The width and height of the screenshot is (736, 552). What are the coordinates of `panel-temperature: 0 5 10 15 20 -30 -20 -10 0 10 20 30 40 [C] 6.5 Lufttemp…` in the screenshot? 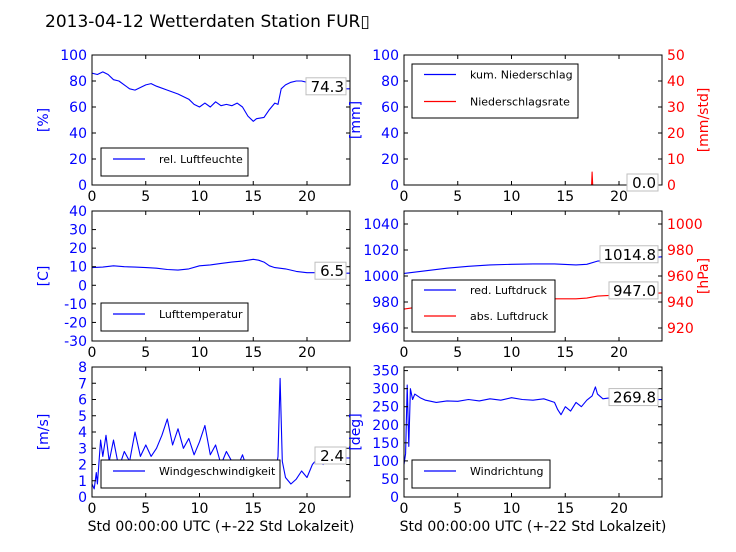 It's located at (193, 282).